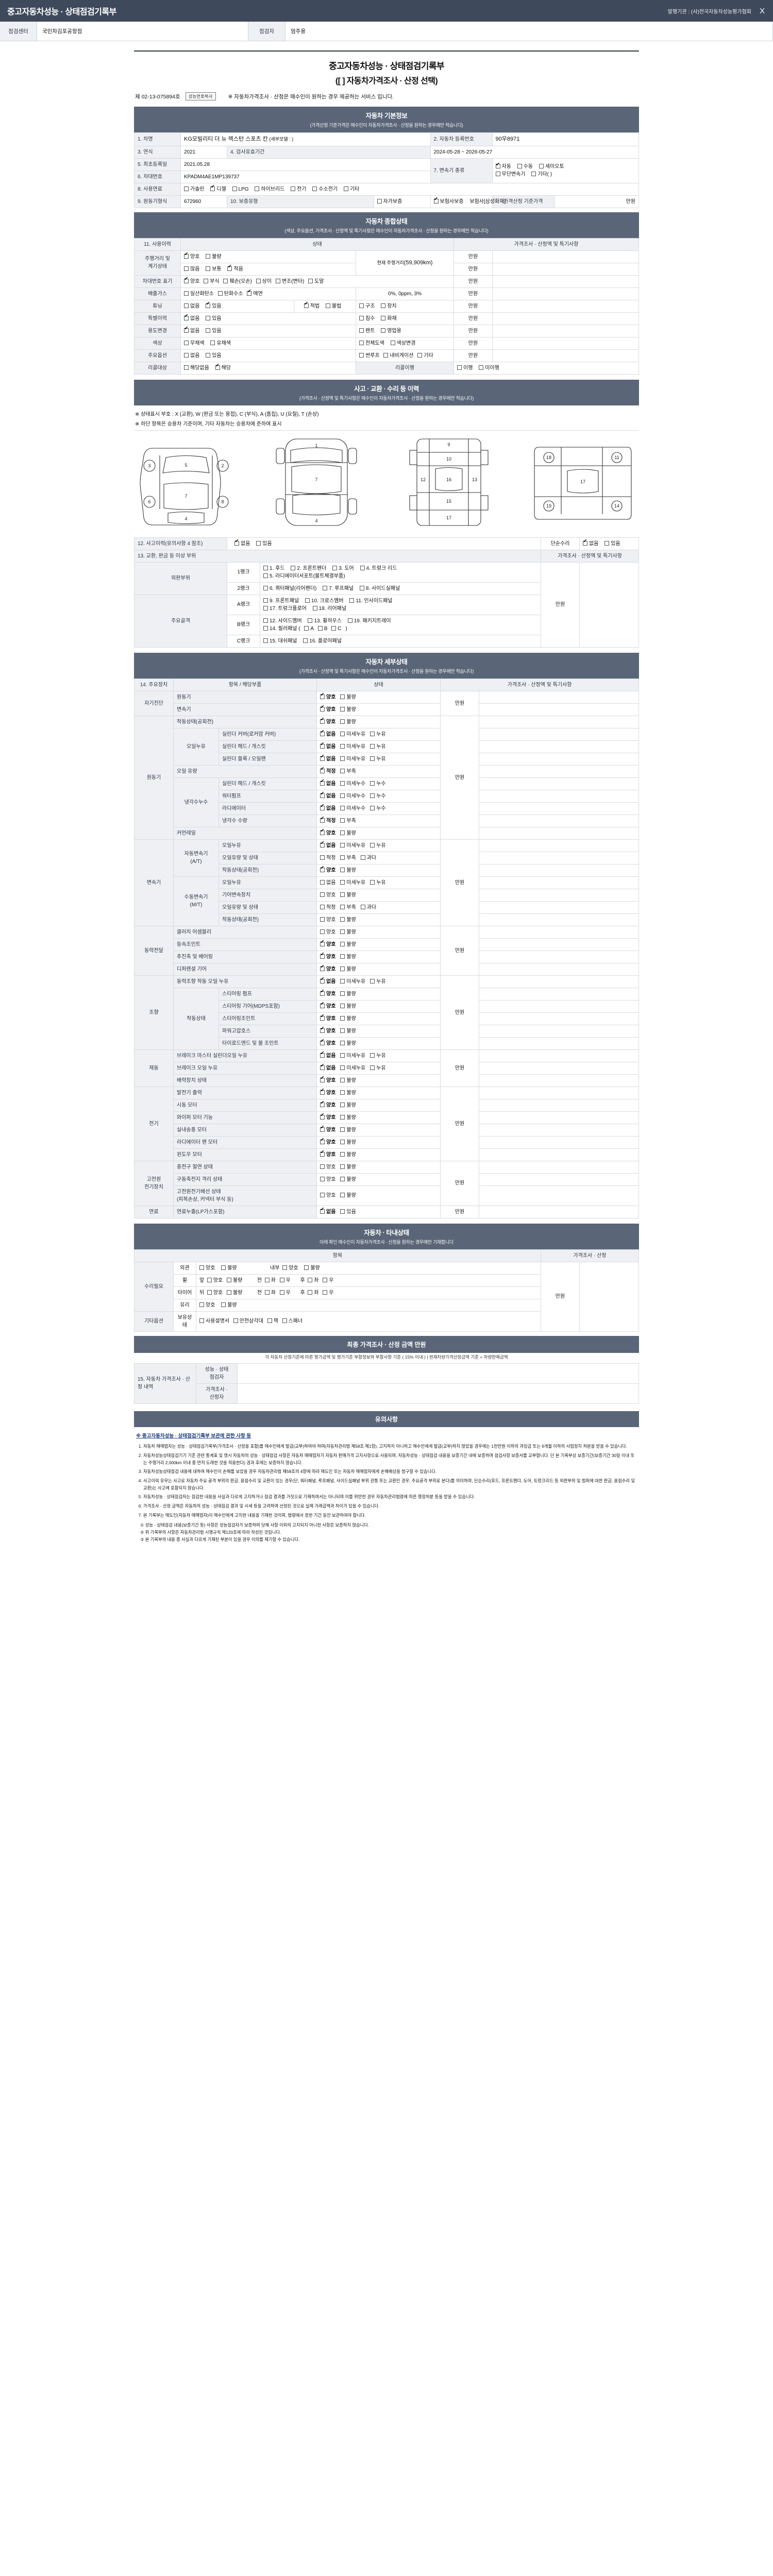  I want to click on cb-wheel-front-bad: 불량, so click(234, 1280).